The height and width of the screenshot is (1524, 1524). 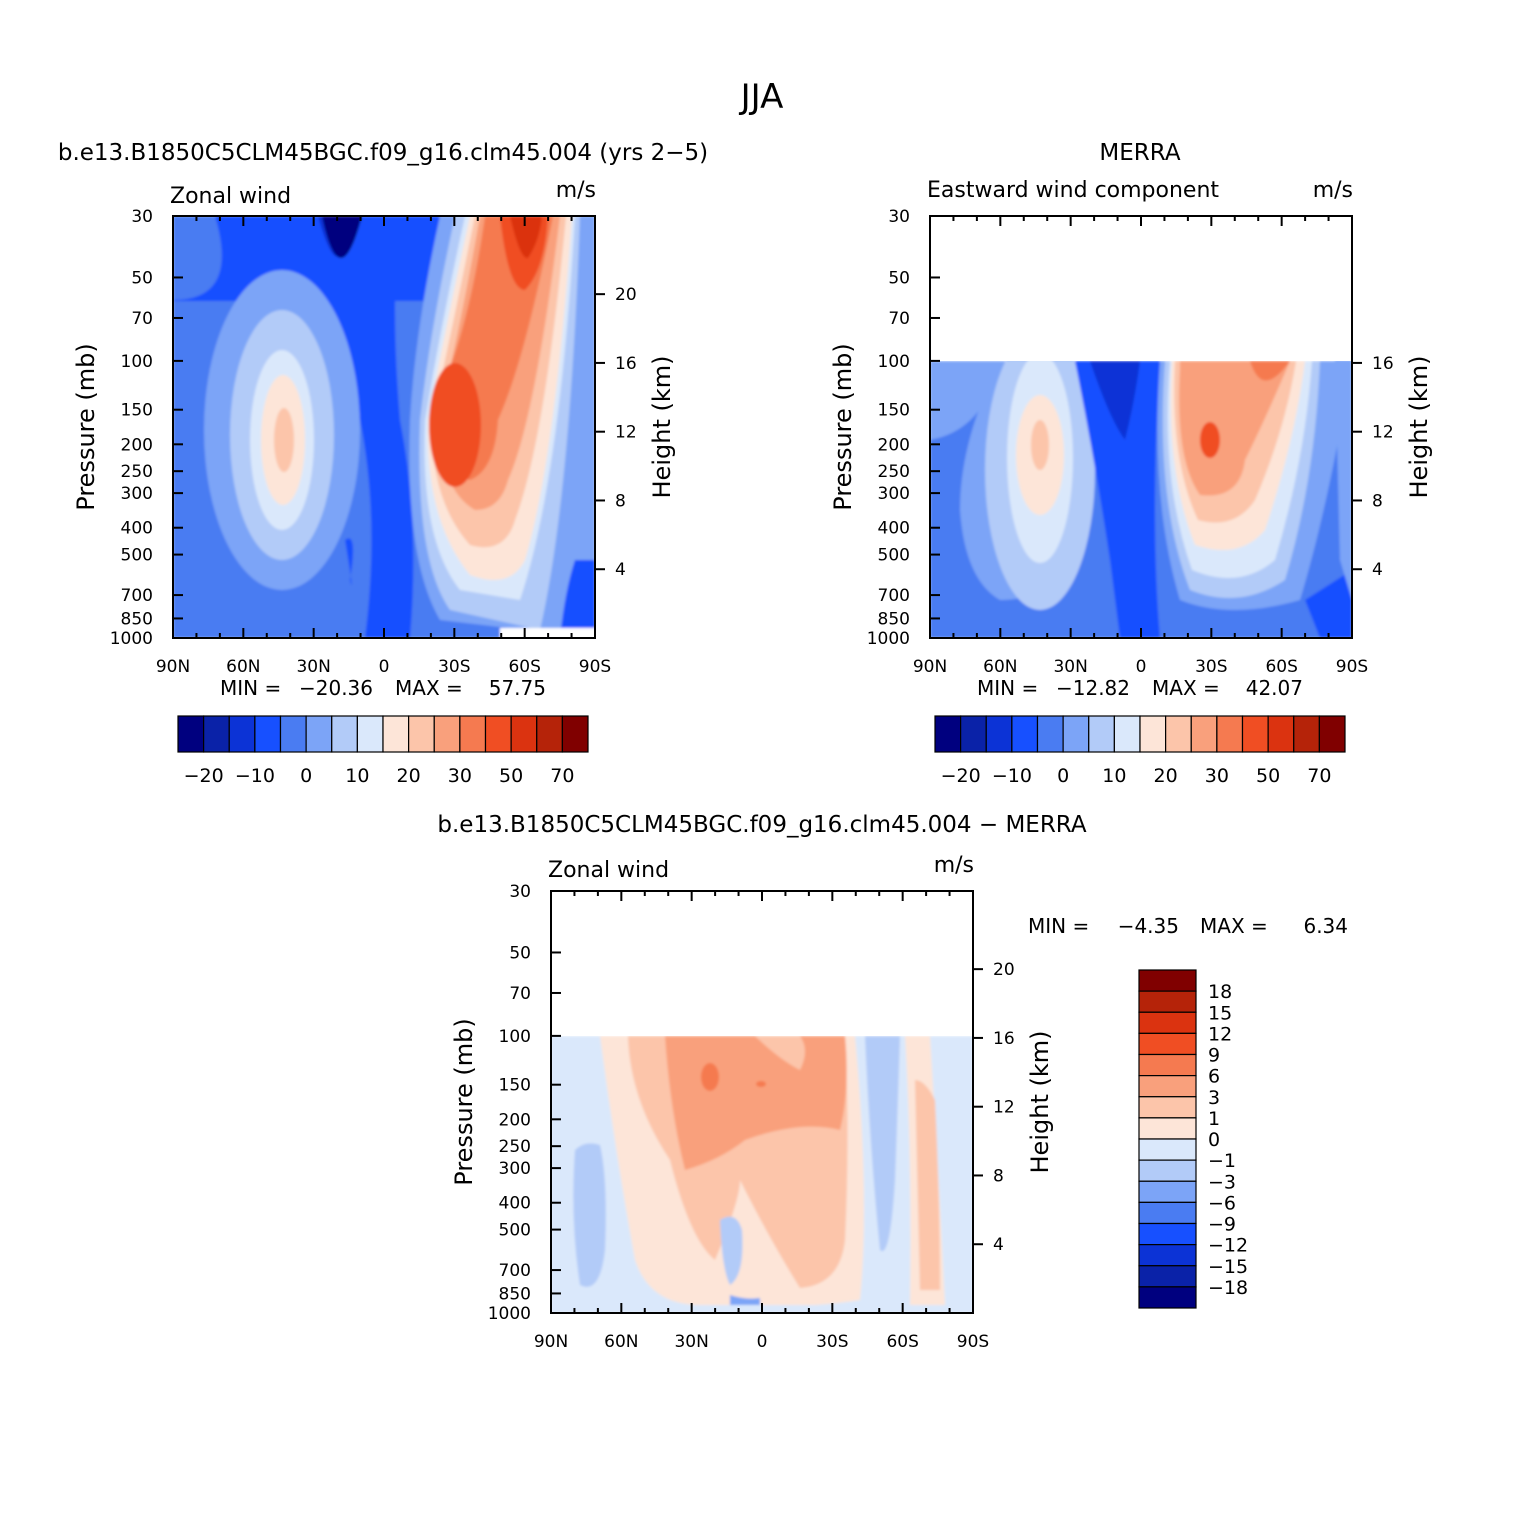 What do you see at coordinates (1220, 992) in the screenshot?
I see `colorbar-label: 18` at bounding box center [1220, 992].